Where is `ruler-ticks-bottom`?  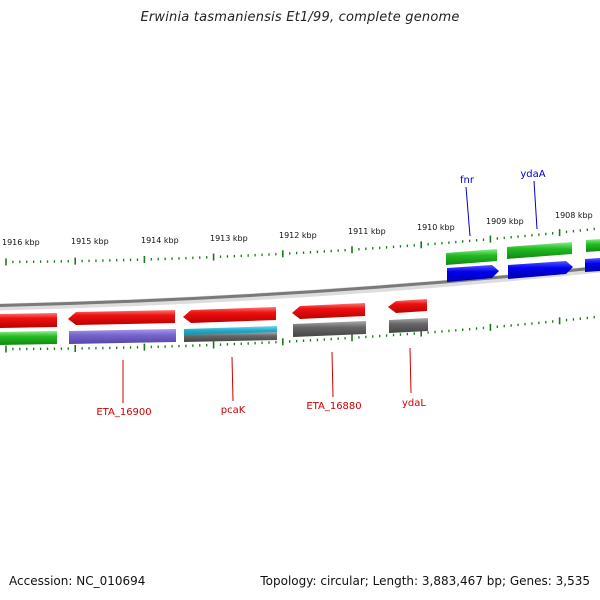
ruler-ticks-bottom is located at coordinates (300, 334).